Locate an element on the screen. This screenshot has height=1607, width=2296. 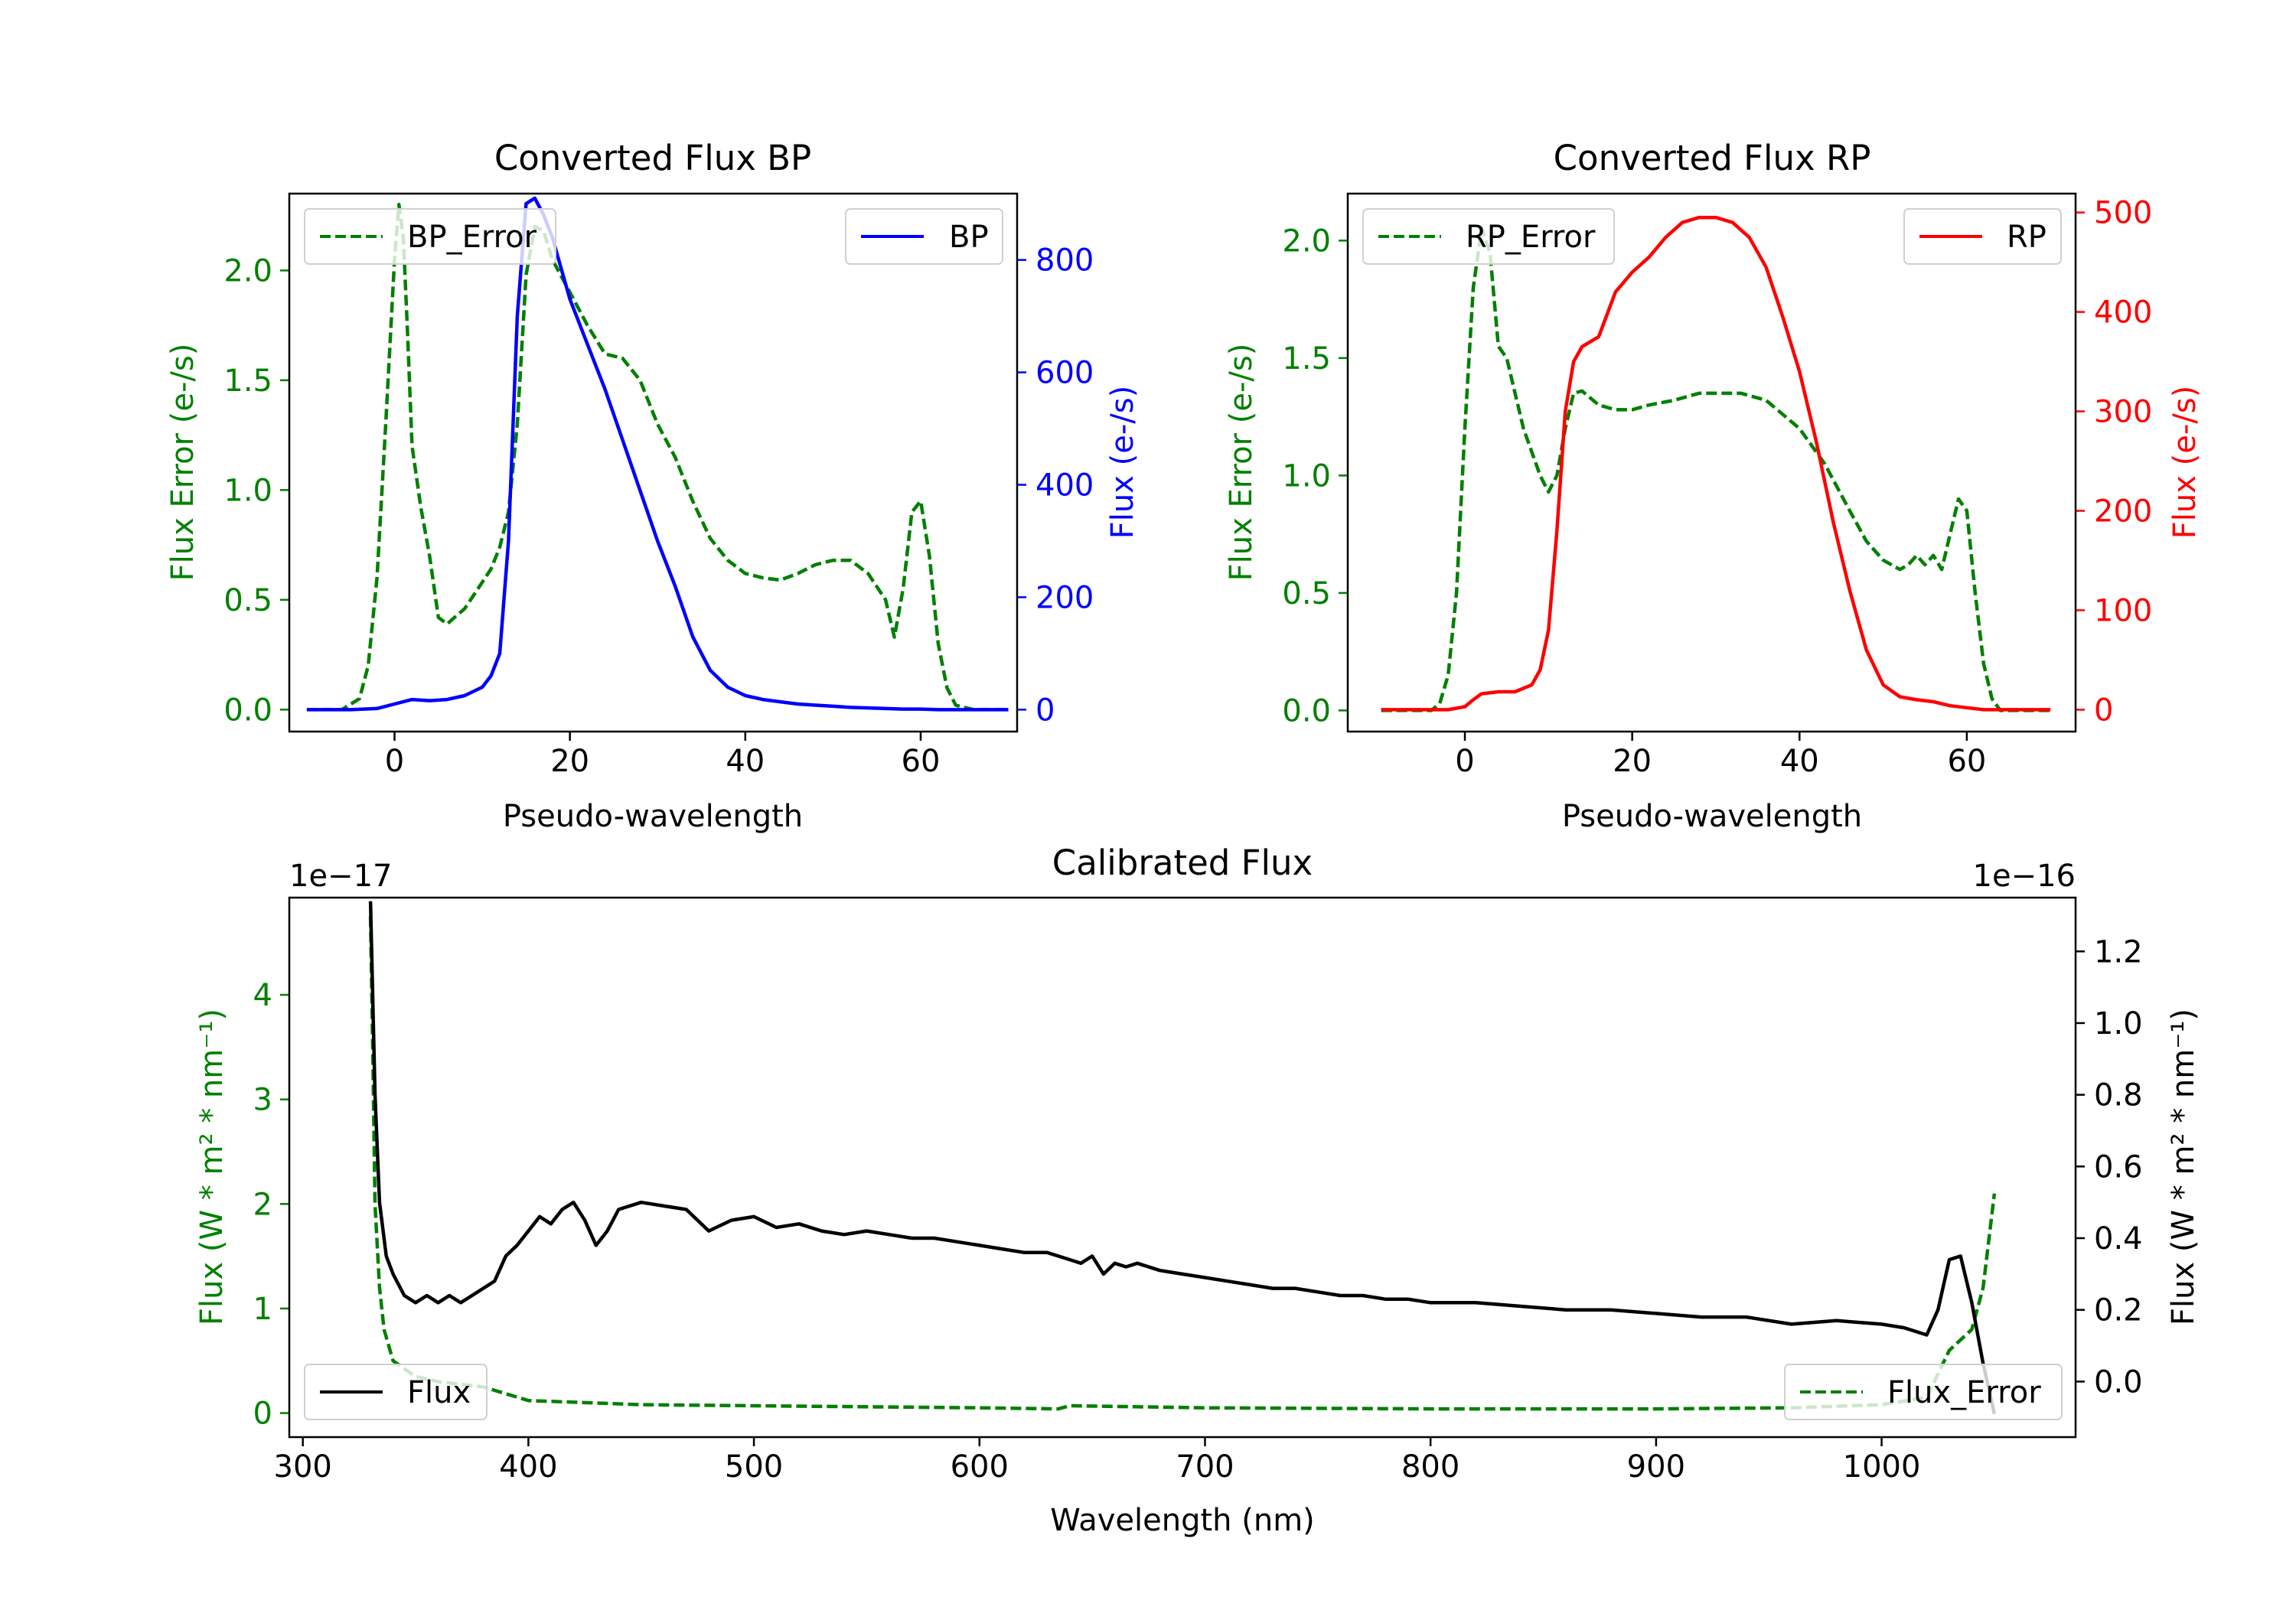
chart-bp-legend-error: BP_Error is located at coordinates (430, 237).